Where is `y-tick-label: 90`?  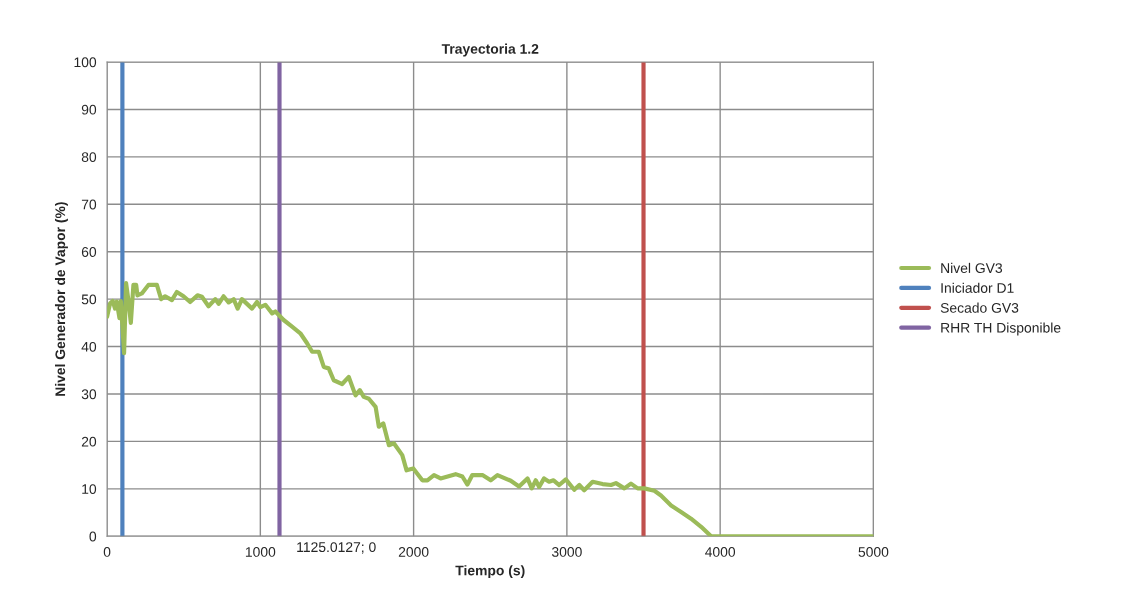
y-tick-label: 90 is located at coordinates (89, 109).